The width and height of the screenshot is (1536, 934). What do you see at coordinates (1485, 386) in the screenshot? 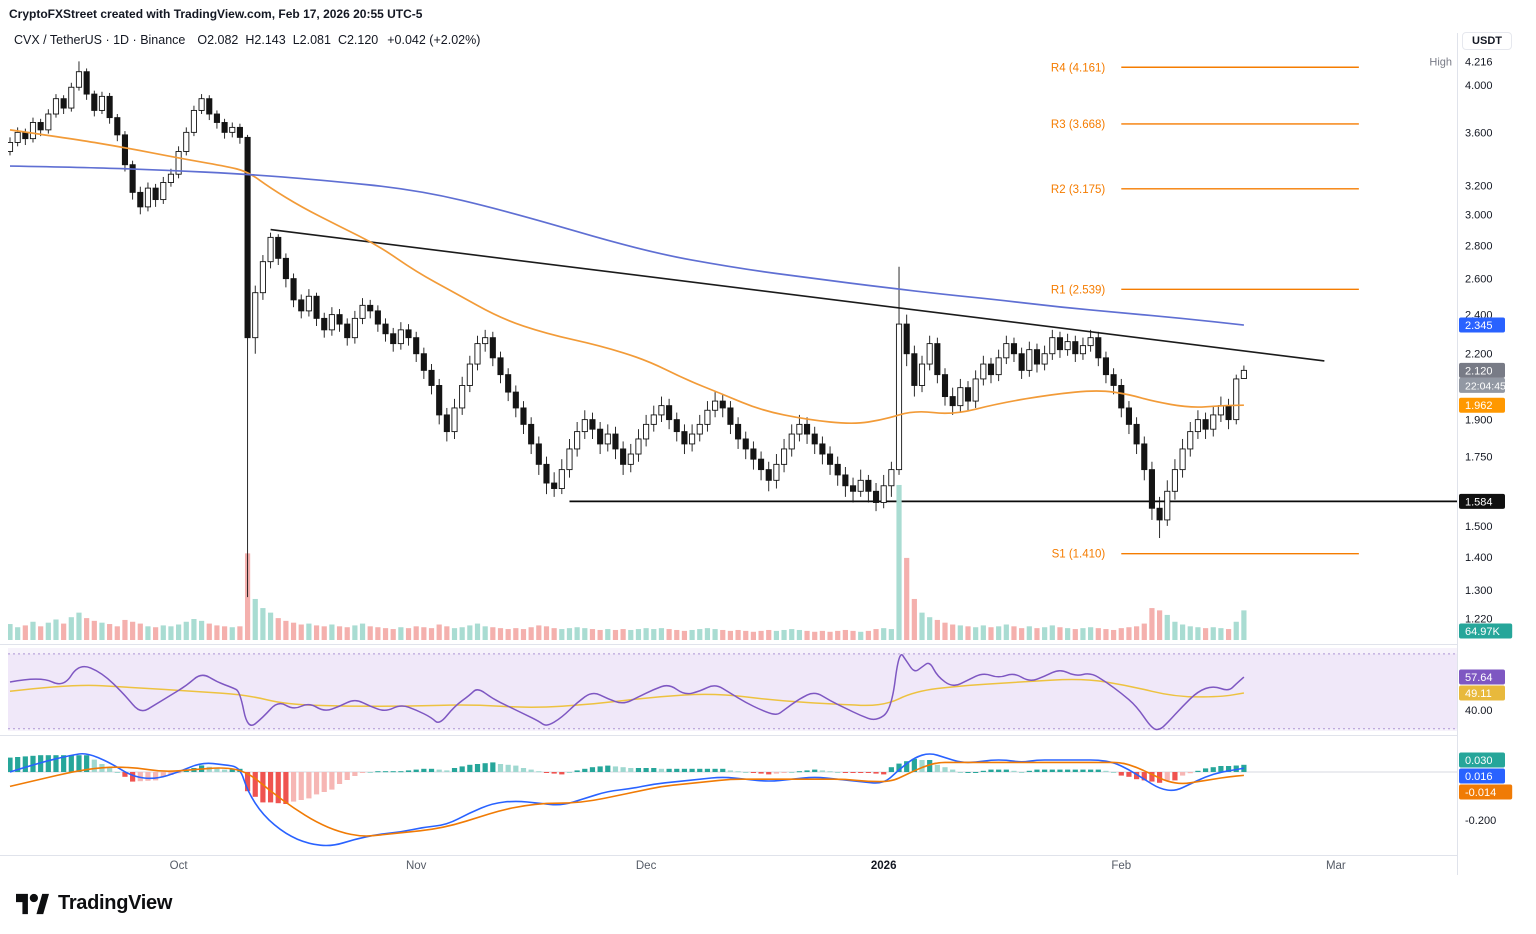
I see `svg-text: 22:04:45` at bounding box center [1485, 386].